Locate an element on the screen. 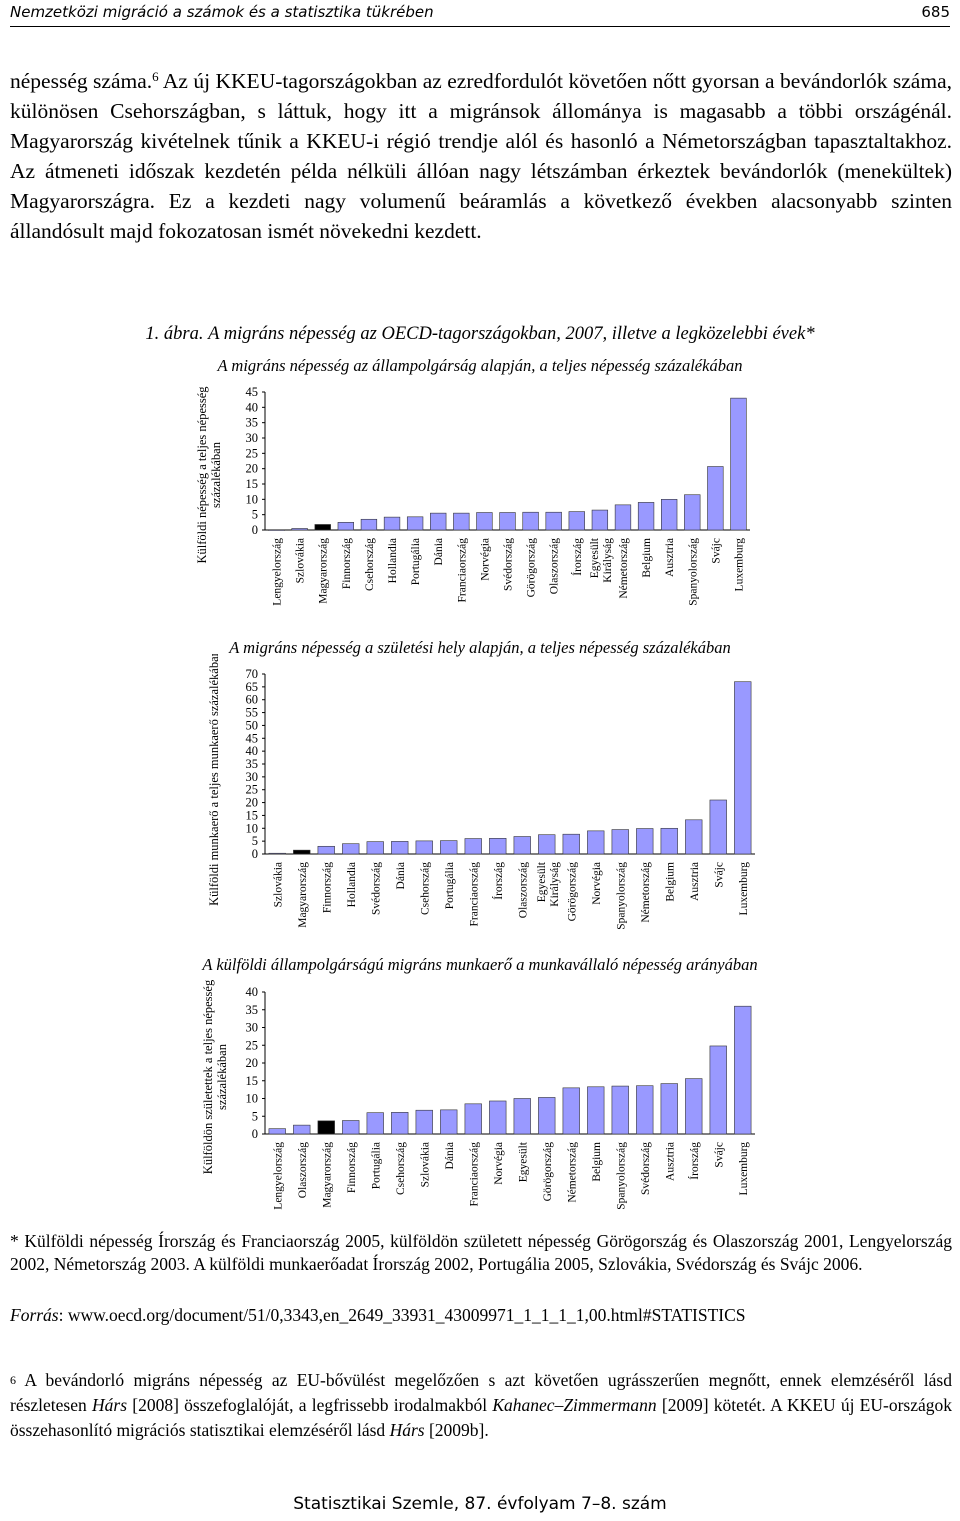  body-lead: népesség száma. is located at coordinates (81, 81).